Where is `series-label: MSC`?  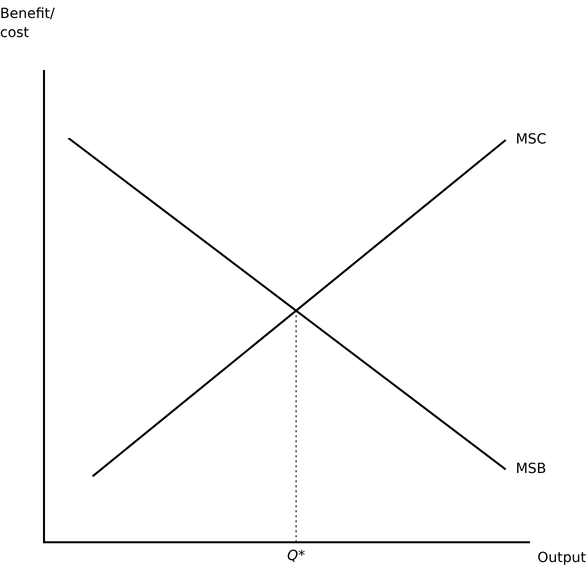
series-label: MSC is located at coordinates (531, 140).